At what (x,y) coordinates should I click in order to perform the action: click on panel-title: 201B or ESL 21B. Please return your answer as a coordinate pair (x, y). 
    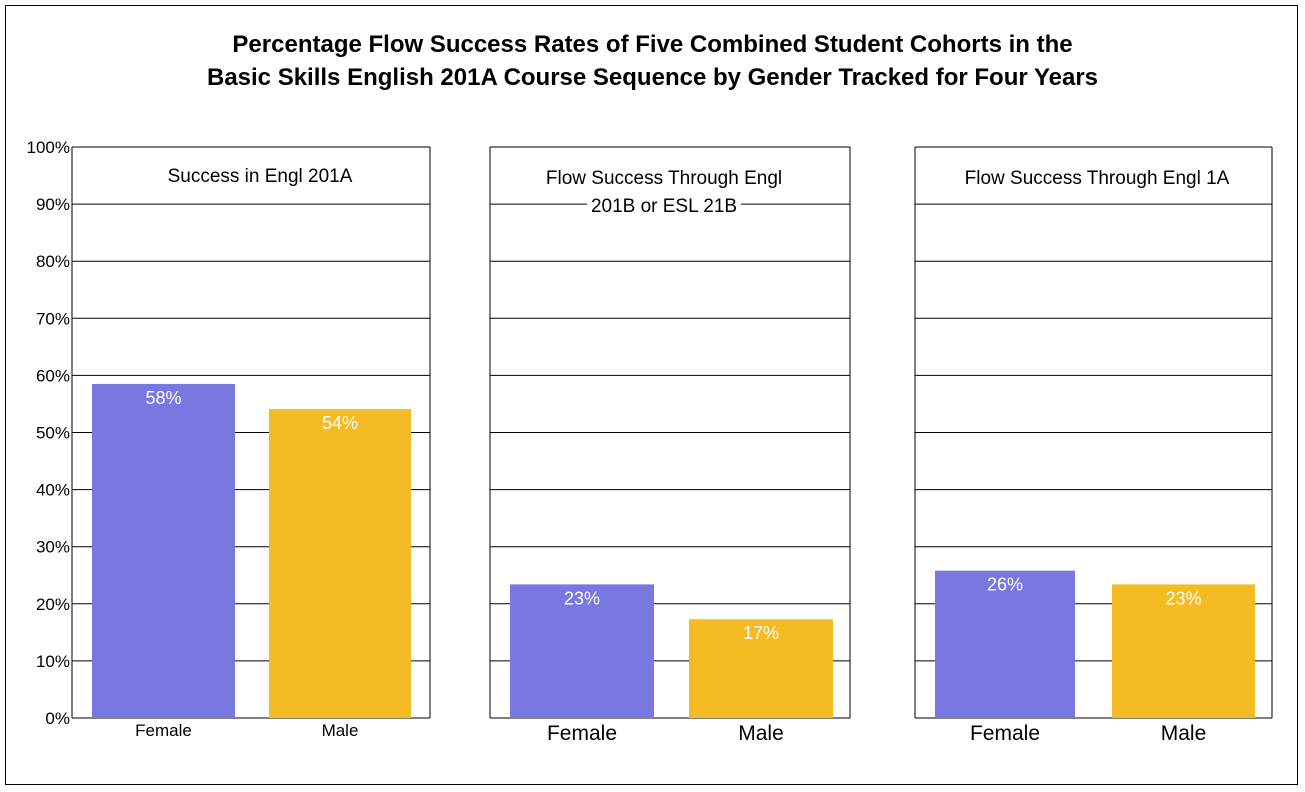
    Looking at the image, I should click on (664, 206).